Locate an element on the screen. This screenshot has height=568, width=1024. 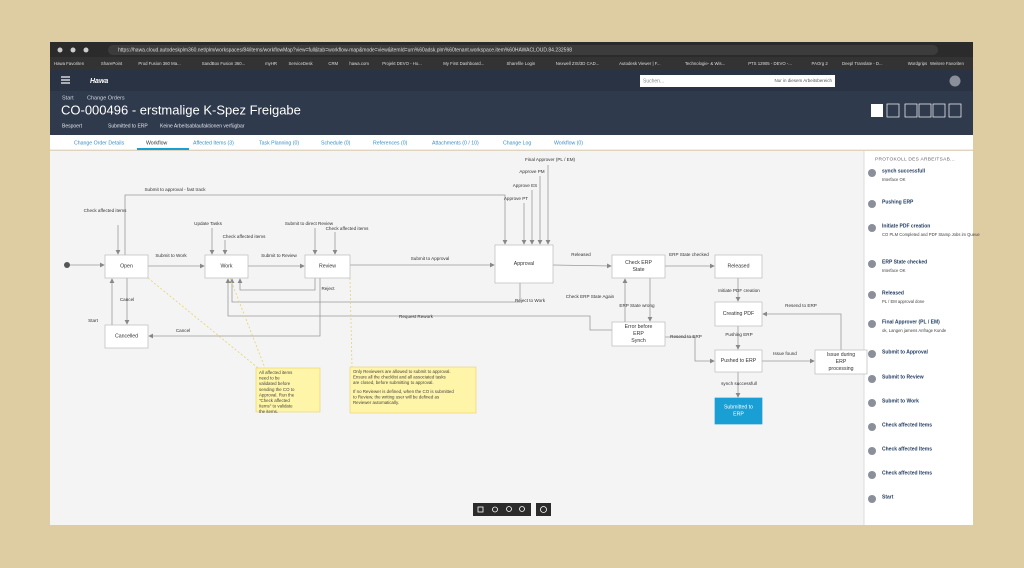
state-label: Creating PDF is located at coordinates (738, 314).